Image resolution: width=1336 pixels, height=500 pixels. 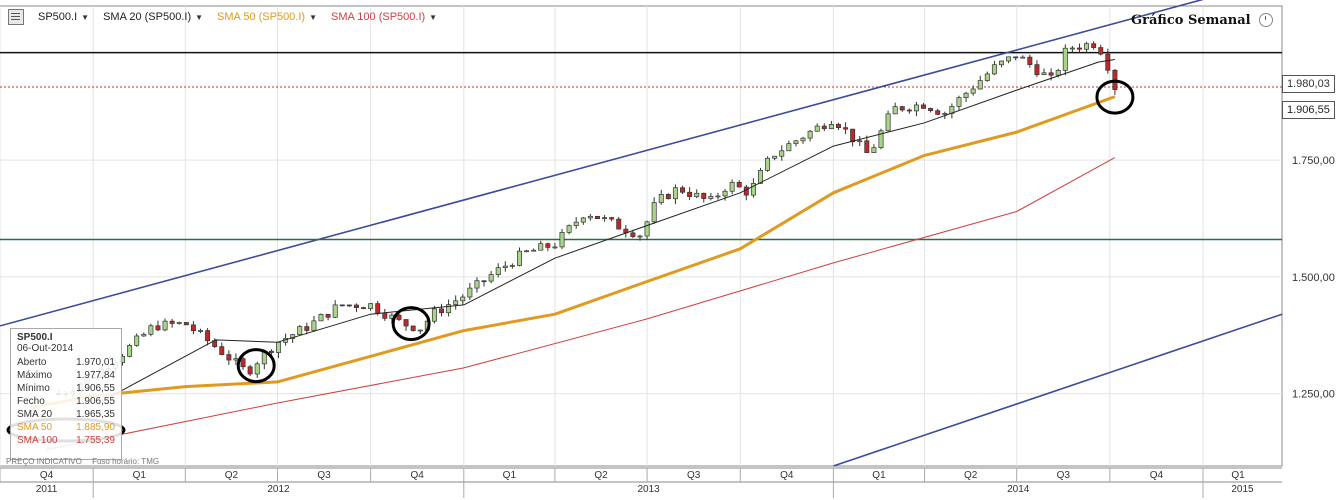 What do you see at coordinates (16, 17) in the screenshot?
I see `chart-menu-icon` at bounding box center [16, 17].